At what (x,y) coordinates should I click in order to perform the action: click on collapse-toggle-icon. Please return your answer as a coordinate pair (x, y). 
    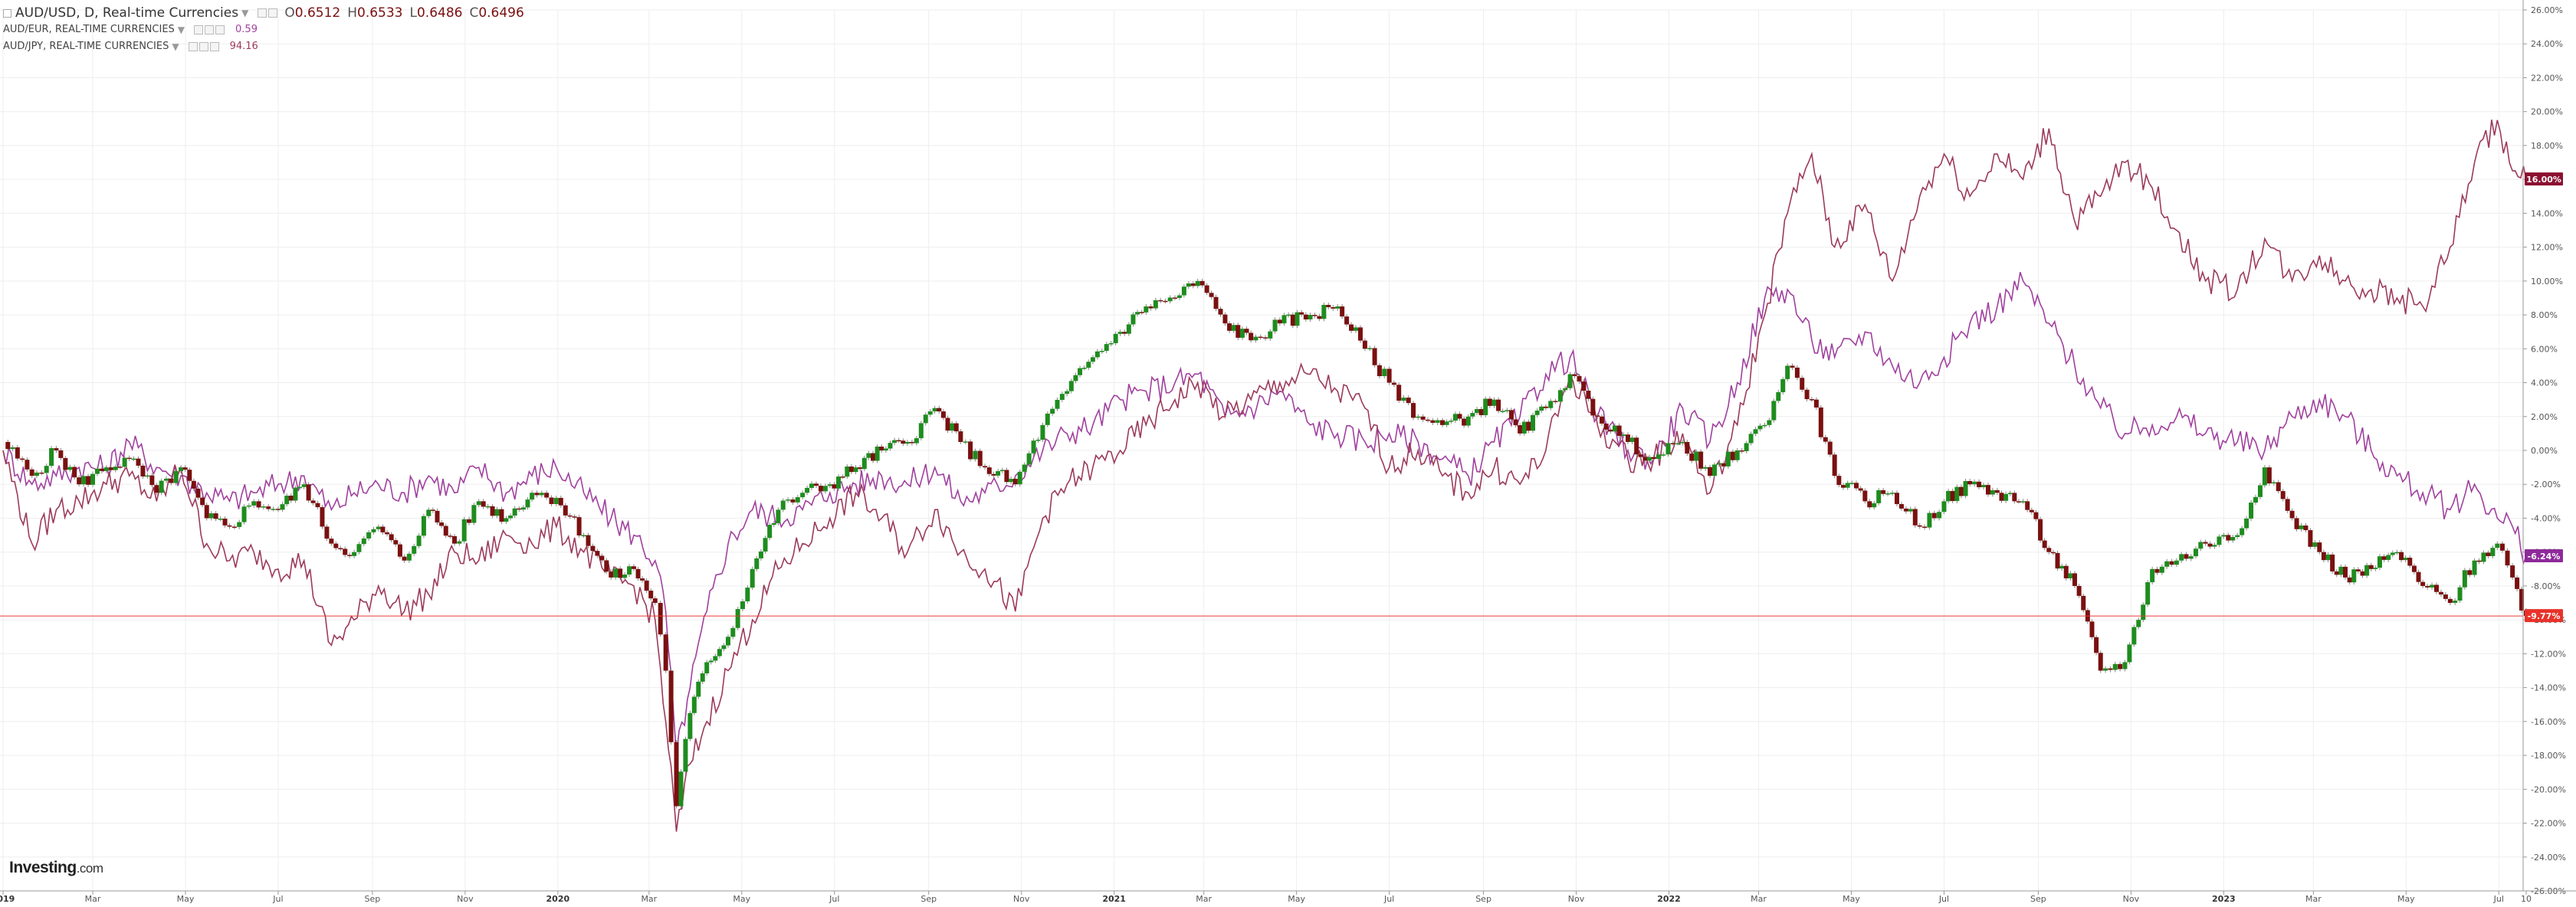
    Looking at the image, I should click on (7, 13).